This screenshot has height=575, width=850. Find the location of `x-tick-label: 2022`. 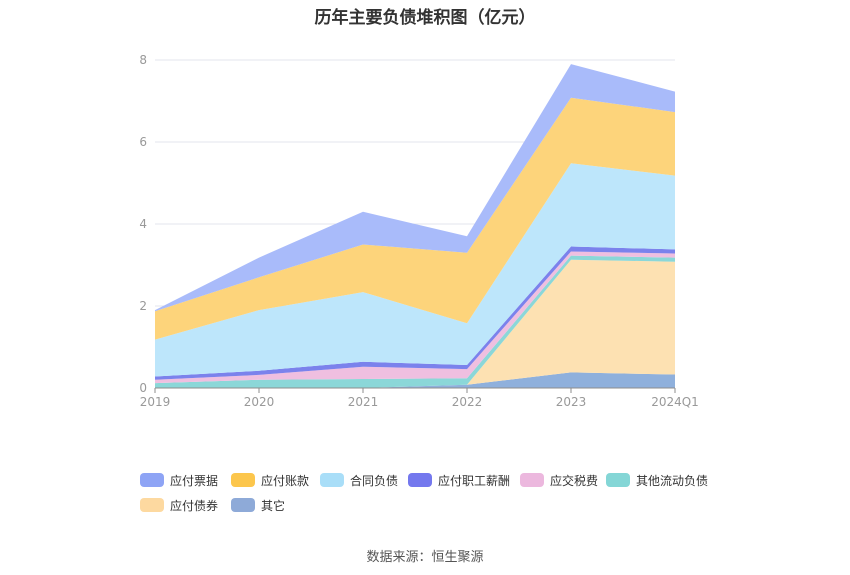

x-tick-label: 2022 is located at coordinates (467, 402).